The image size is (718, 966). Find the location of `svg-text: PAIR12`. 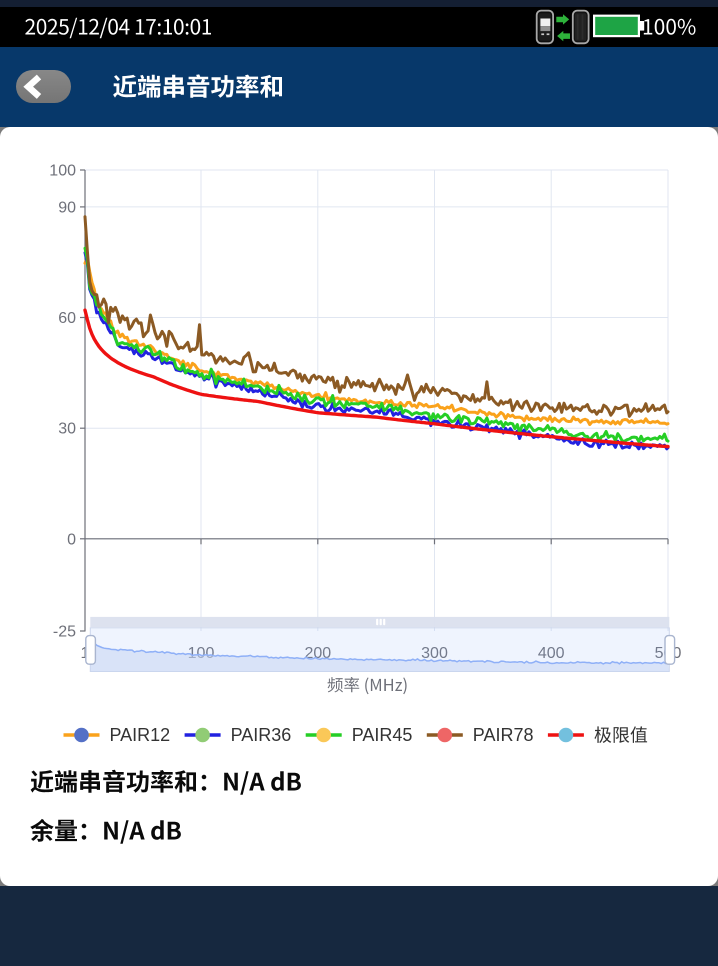

svg-text: PAIR12 is located at coordinates (140, 735).